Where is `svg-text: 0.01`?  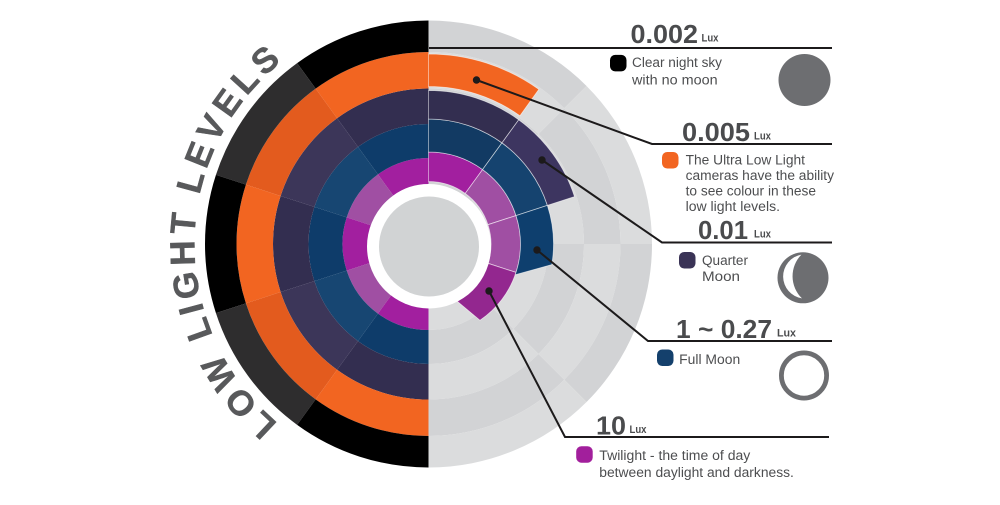 svg-text: 0.01 is located at coordinates (723, 230).